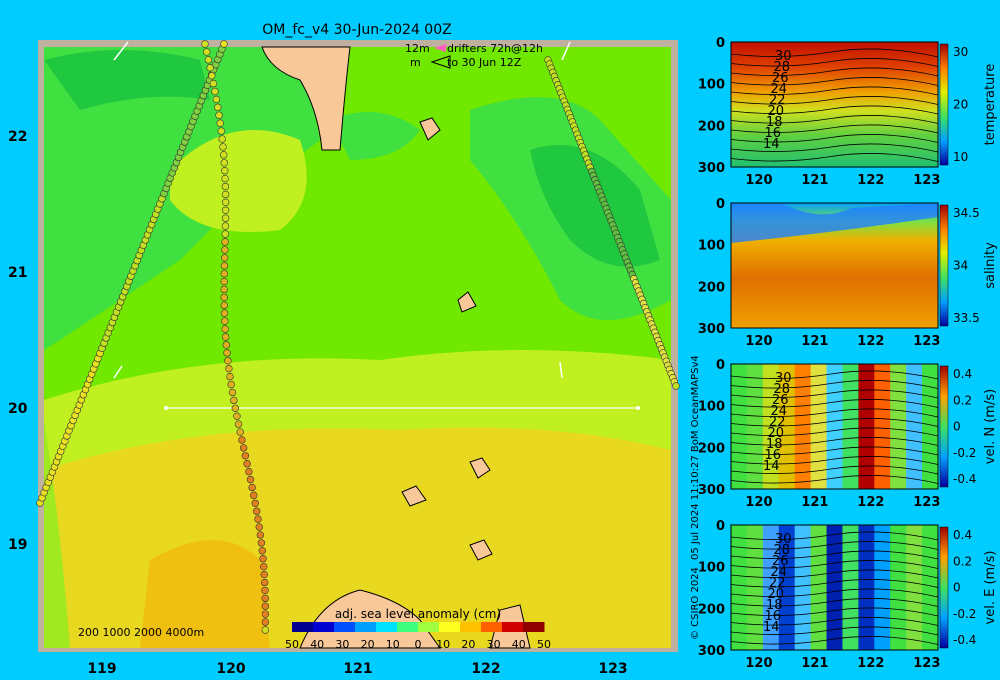 Image resolution: width=1000 pixels, height=680 pixels. I want to click on vector-arrow, so click(566, 51).